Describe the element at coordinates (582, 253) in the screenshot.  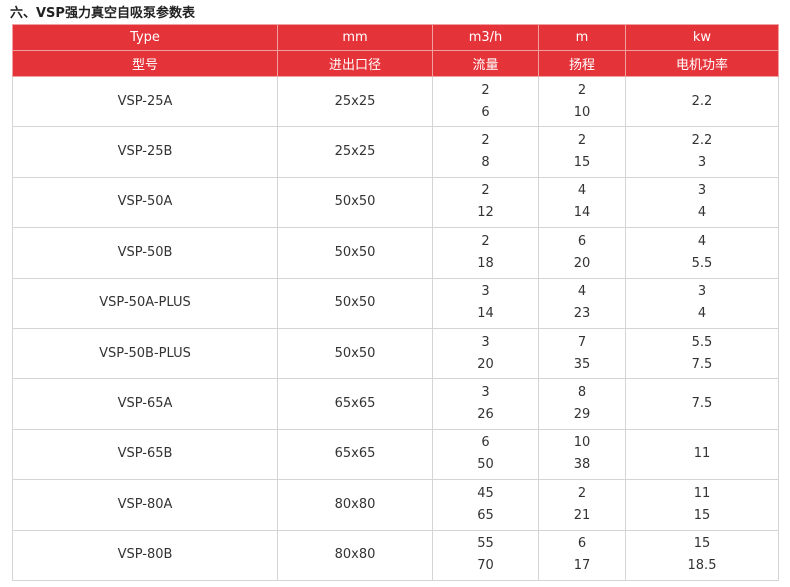
I see `cell: 6 20` at that location.